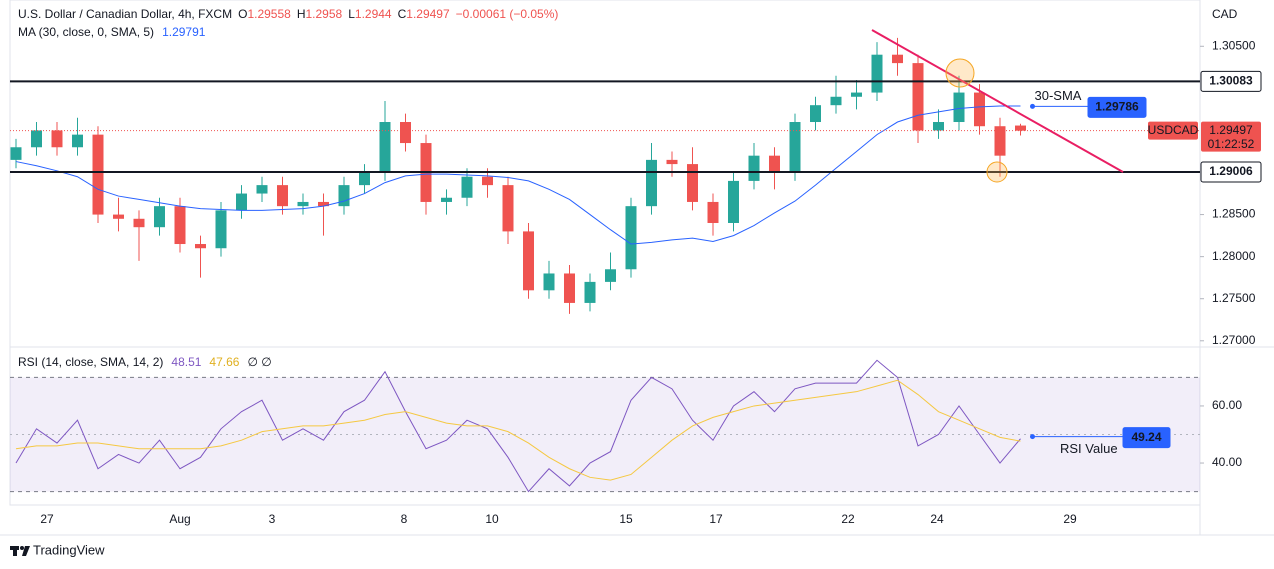  Describe the element at coordinates (90, 362) in the screenshot. I see `rsi-title: RSI (14, close, SMA, 14, 2)` at that location.